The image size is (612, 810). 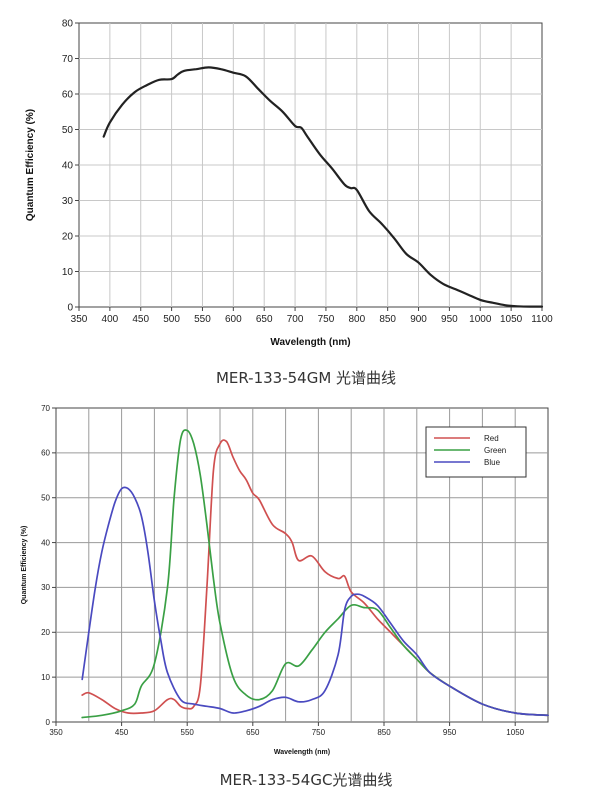 I want to click on legend-box, so click(x=476, y=452).